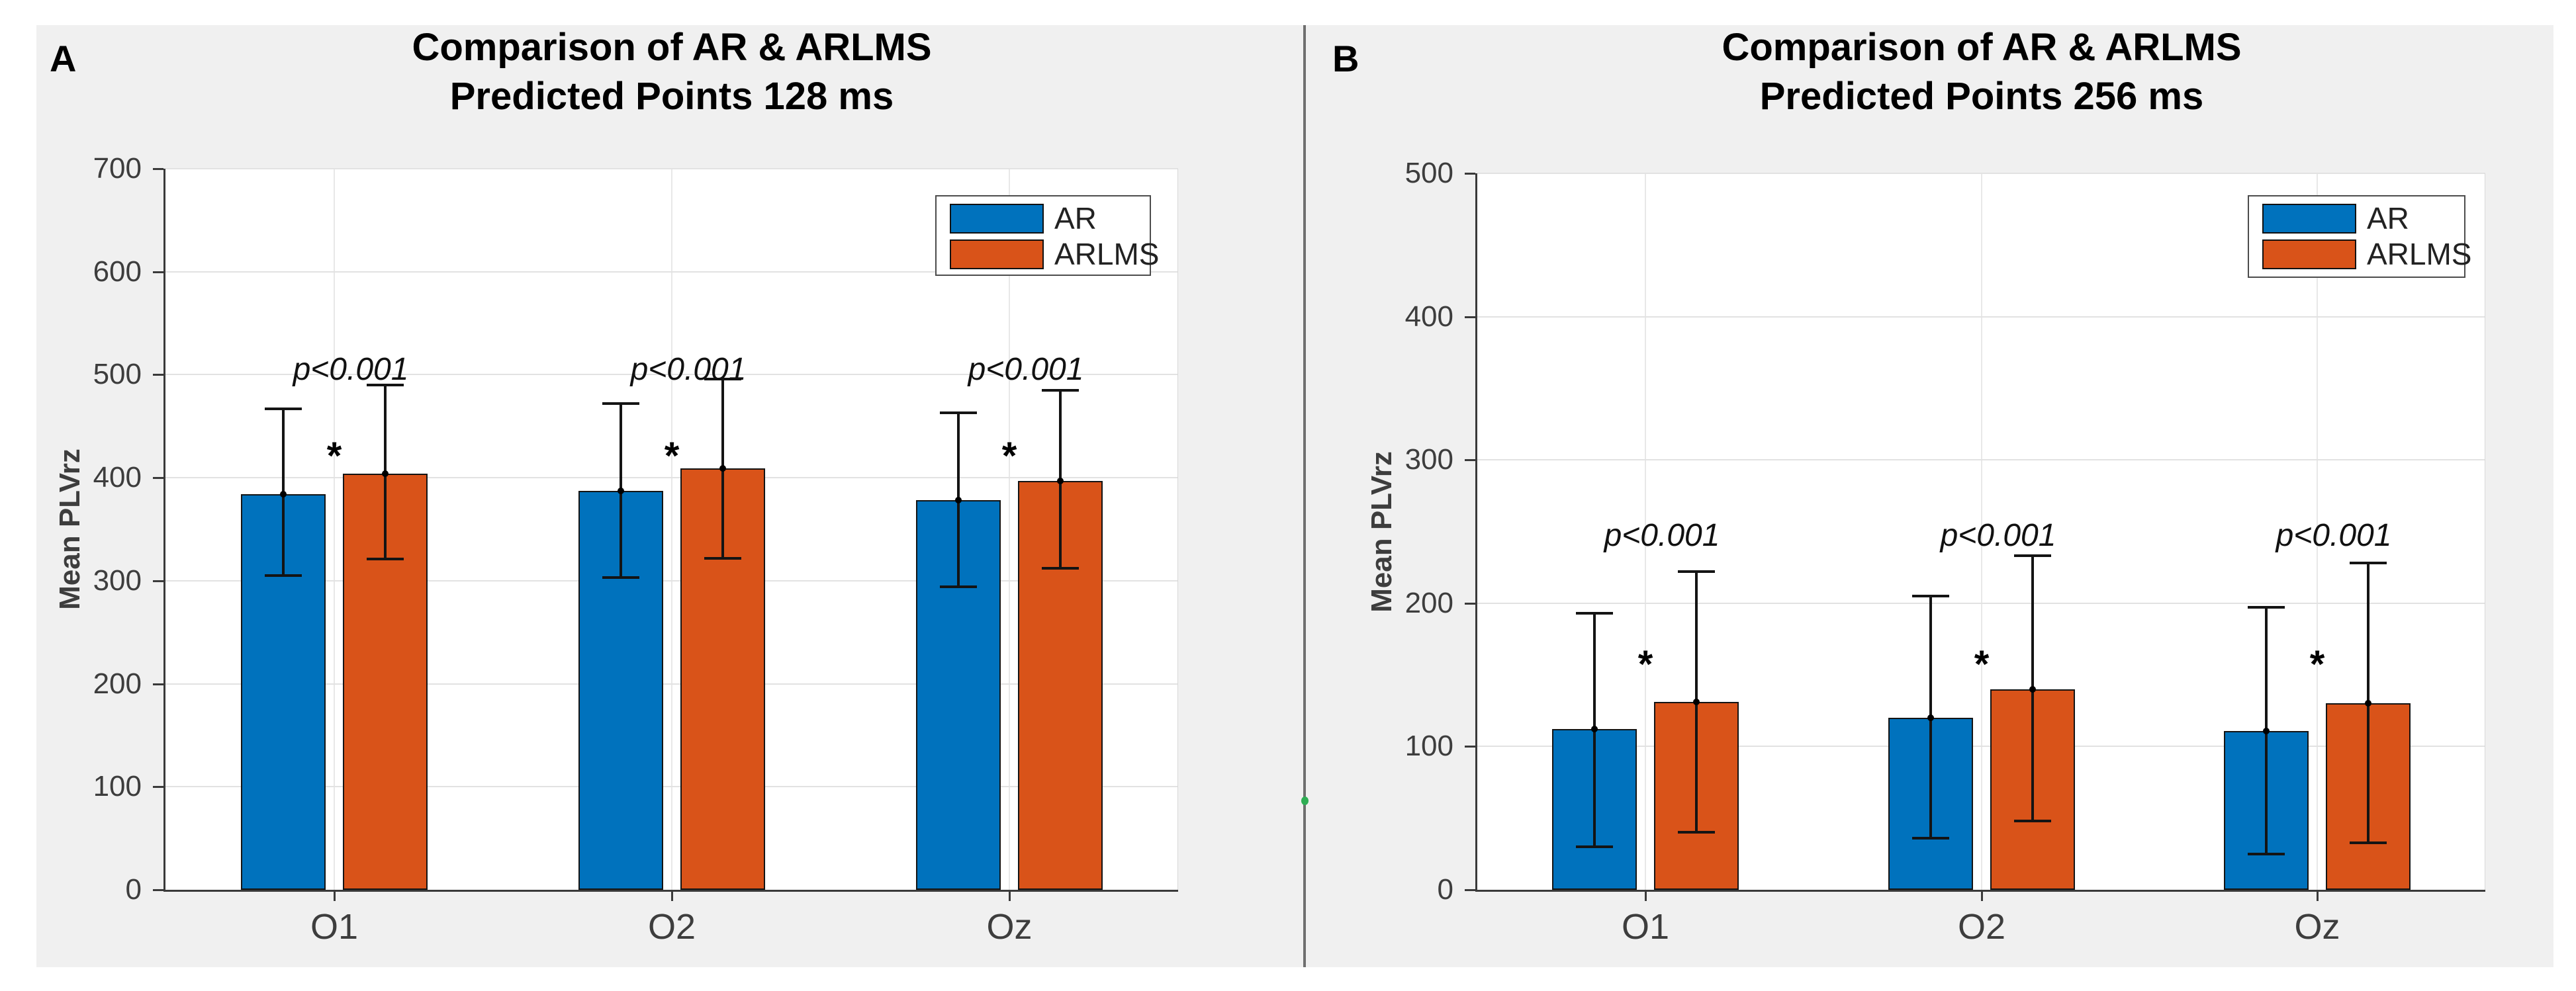 Image resolution: width=2576 pixels, height=991 pixels. Describe the element at coordinates (1381, 532) in the screenshot. I see `y-axis-label: Mean PLVrz` at that location.